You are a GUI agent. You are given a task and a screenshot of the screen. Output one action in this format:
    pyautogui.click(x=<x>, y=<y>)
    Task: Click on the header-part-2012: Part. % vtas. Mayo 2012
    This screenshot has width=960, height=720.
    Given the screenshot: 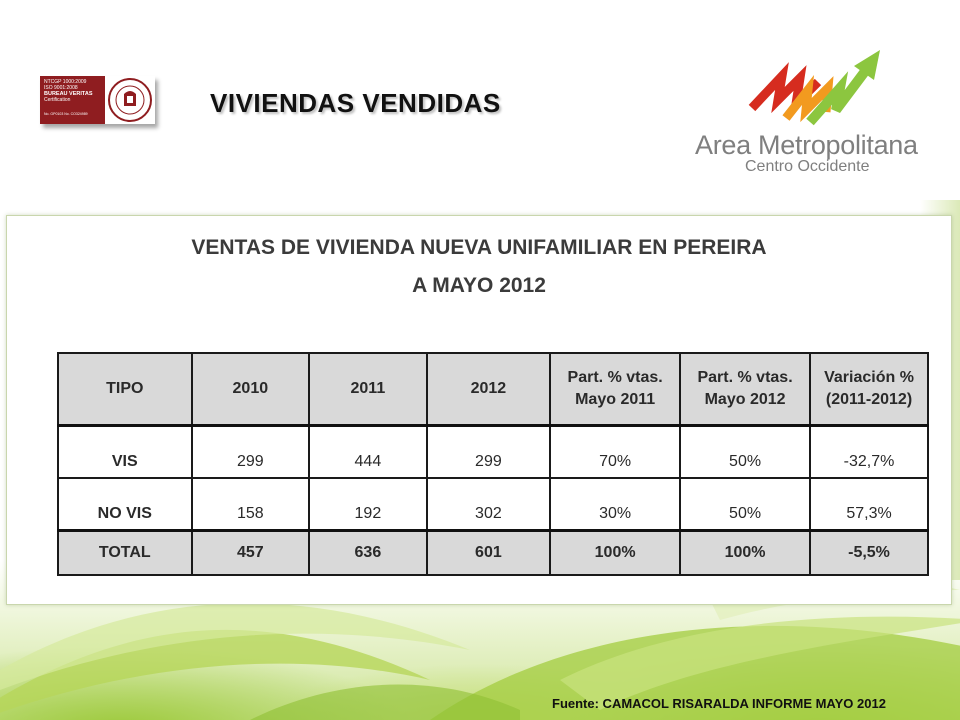 What is the action you would take?
    pyautogui.click(x=745, y=389)
    